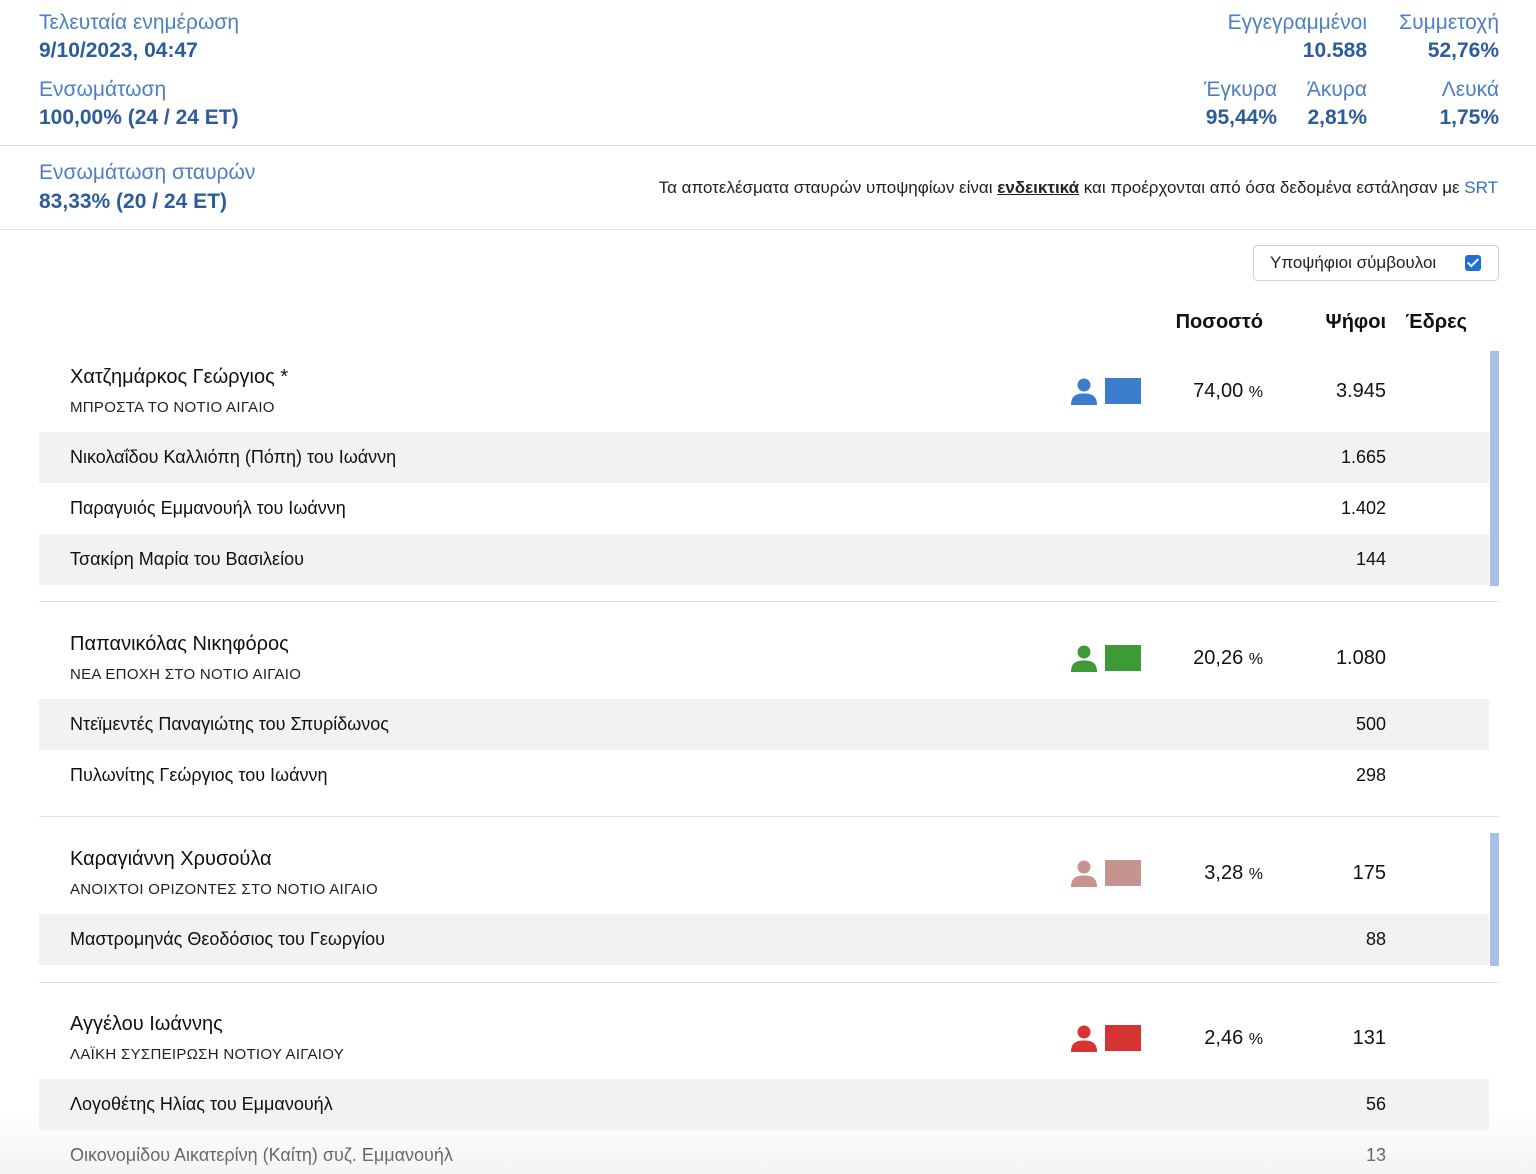 The height and width of the screenshot is (1174, 1536). What do you see at coordinates (1375, 1104) in the screenshot?
I see `councillor-votes: 56` at bounding box center [1375, 1104].